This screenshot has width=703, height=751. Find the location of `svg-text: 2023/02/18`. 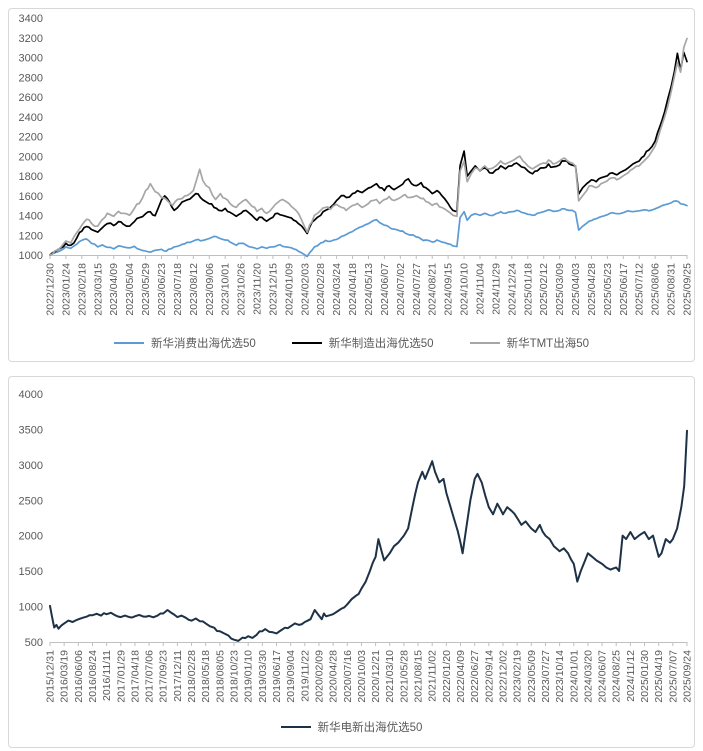

svg-text: 2023/02/18 is located at coordinates (82, 289).